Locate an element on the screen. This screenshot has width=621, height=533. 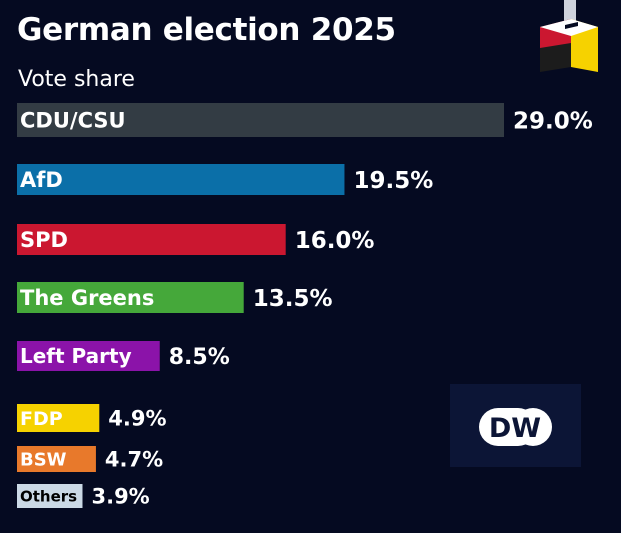
dw-logo: DW is located at coordinates (515, 425).